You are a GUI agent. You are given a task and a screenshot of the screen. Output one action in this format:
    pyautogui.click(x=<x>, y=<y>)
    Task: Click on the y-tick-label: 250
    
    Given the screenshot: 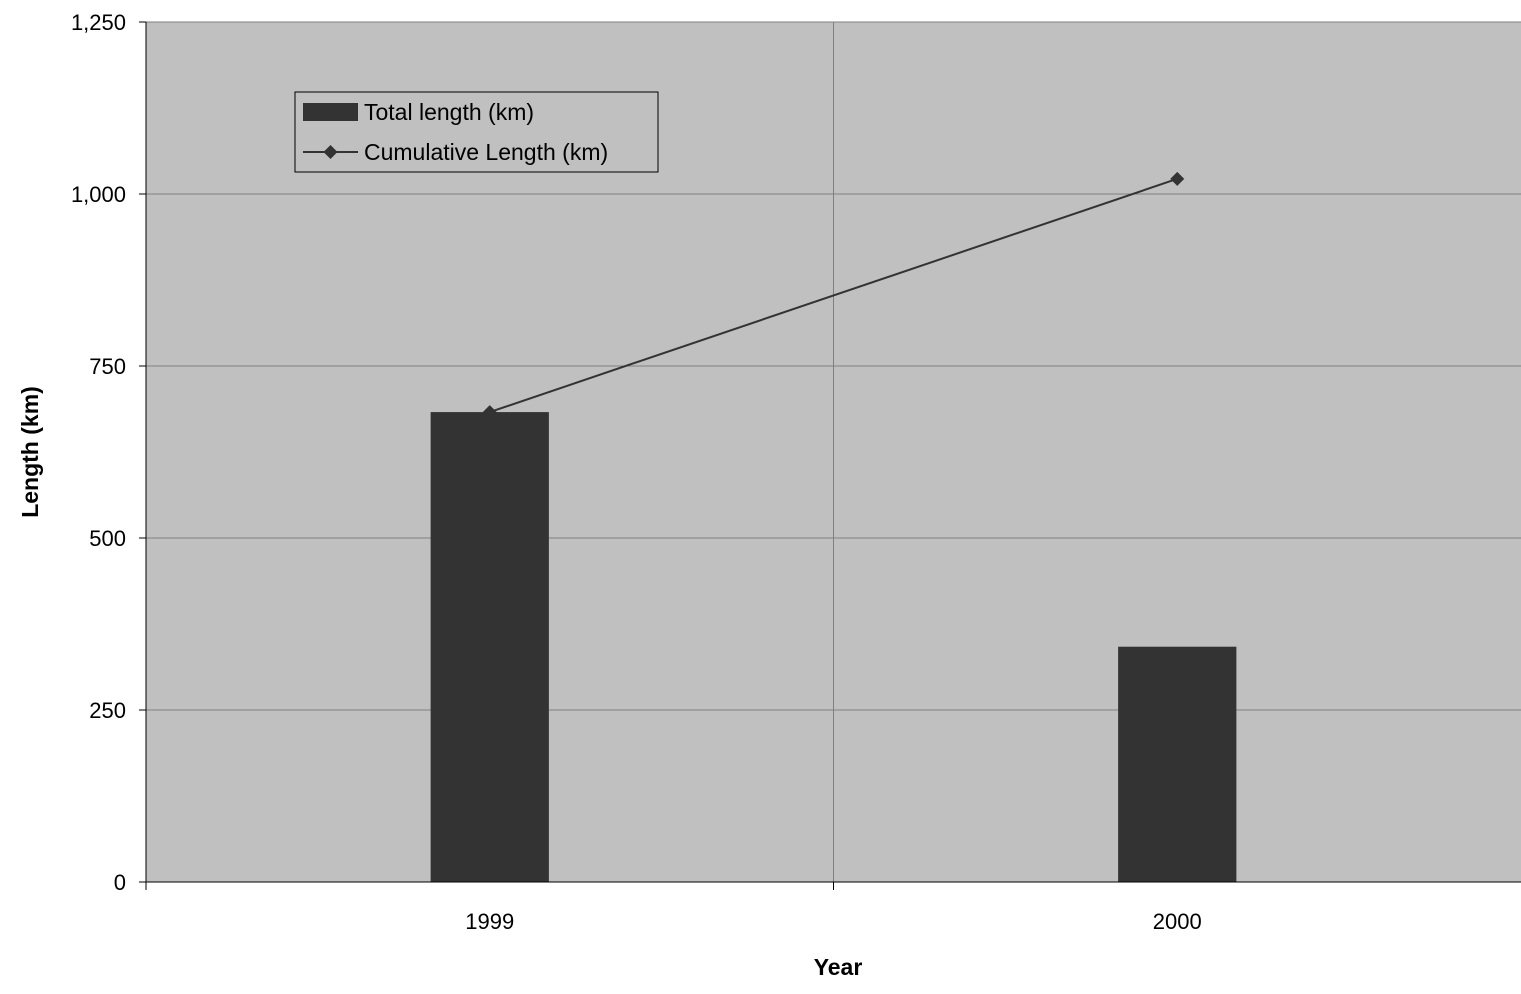 What is the action you would take?
    pyautogui.click(x=107, y=710)
    